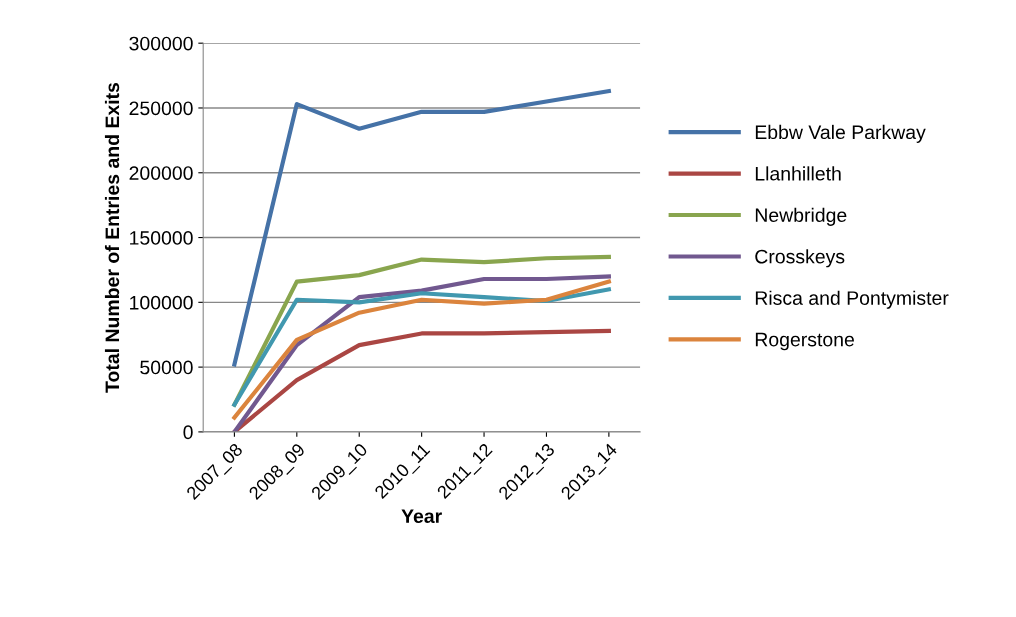 The image size is (1016, 617). Describe the element at coordinates (166, 367) in the screenshot. I see `y-tick-label: 50000` at that location.